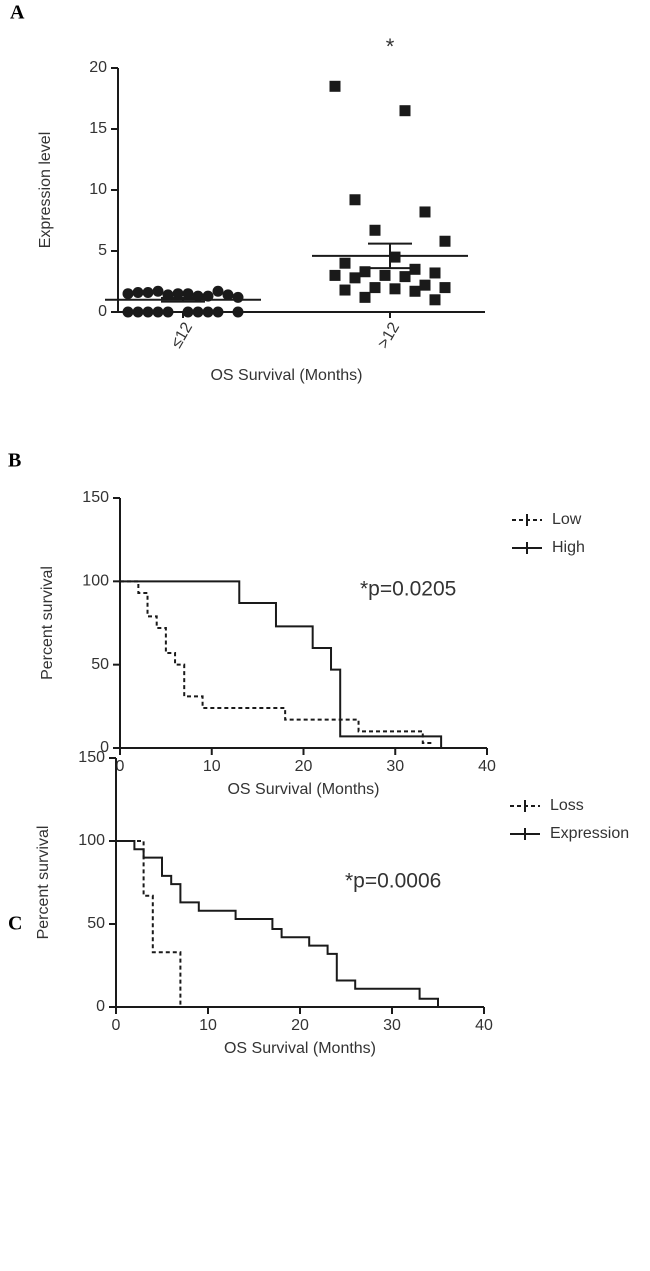  I want to click on y-tick-label: 5, so click(102, 250).